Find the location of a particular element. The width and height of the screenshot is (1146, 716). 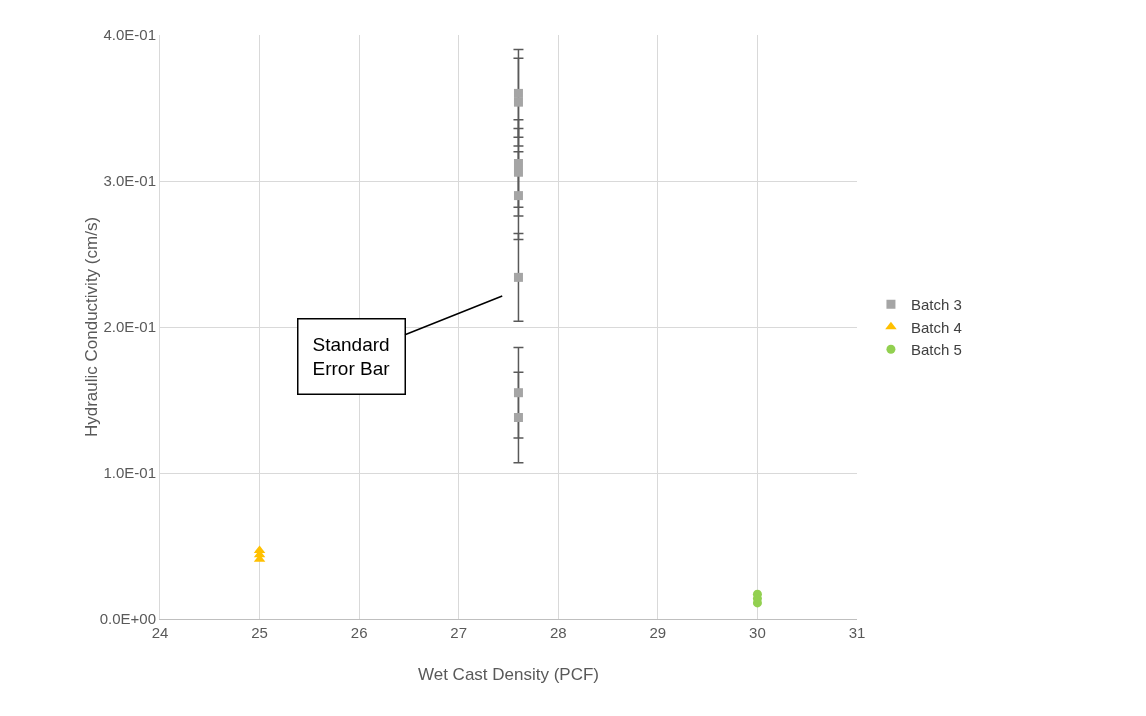

y-tick-label: 2.0E-01 is located at coordinates (129, 327).